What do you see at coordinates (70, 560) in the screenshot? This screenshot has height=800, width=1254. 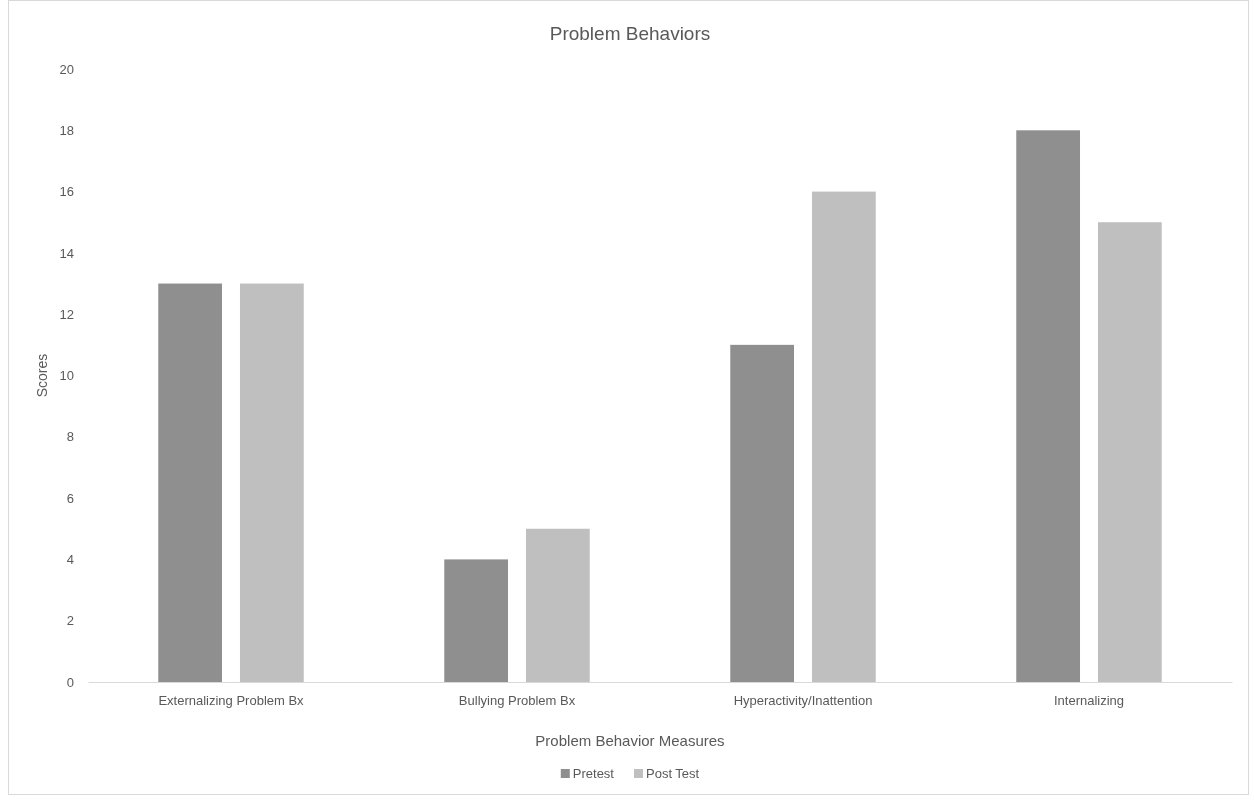 I see `y-tick-label: 4` at bounding box center [70, 560].